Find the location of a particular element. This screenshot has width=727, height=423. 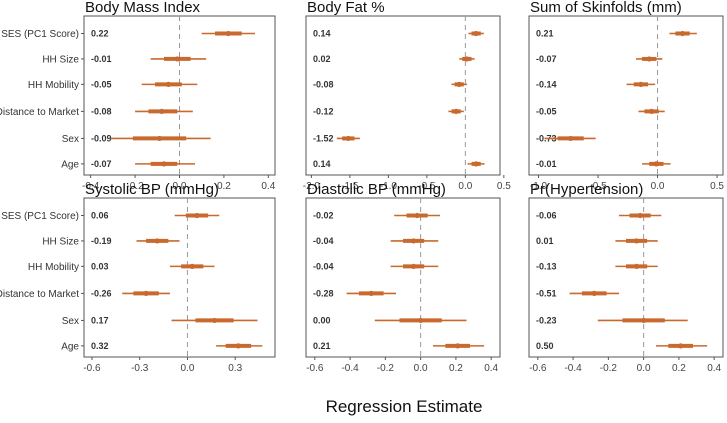

estimate-label: -0.02 is located at coordinates (323, 215).